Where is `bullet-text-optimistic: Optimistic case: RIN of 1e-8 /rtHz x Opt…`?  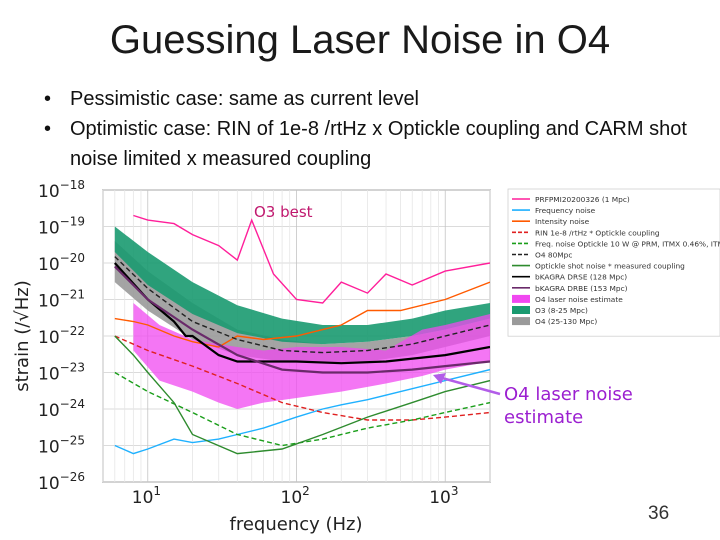 bullet-text-optimistic: Optimistic case: RIN of 1e-8 /rtHz x Opt… is located at coordinates (378, 144).